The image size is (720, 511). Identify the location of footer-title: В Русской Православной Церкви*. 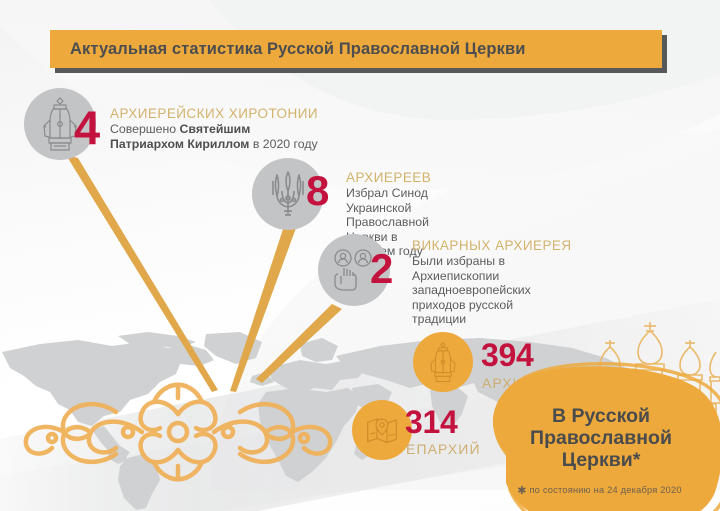
(601, 438).